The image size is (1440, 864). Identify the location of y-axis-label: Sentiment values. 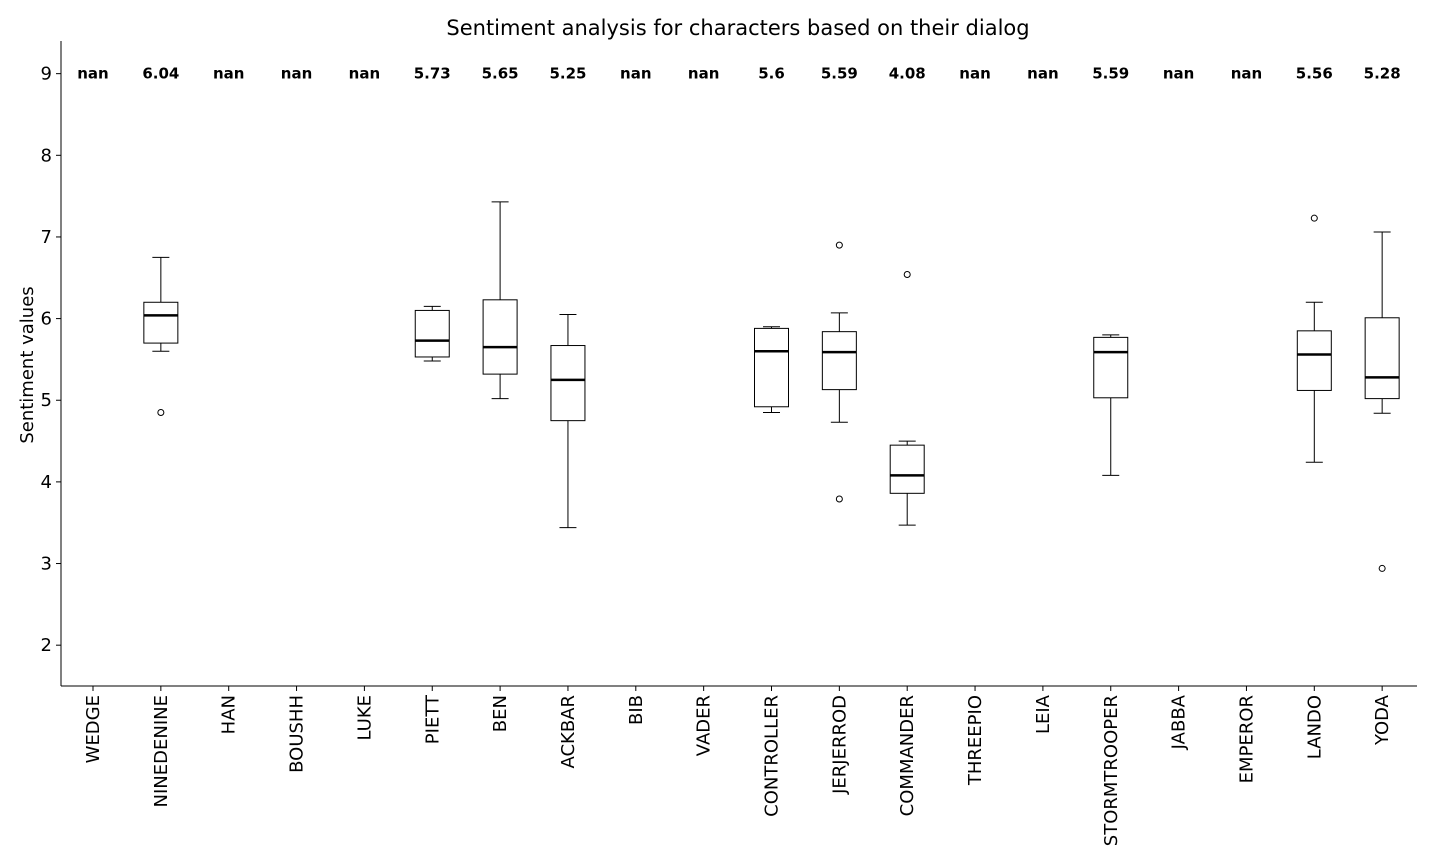
(27, 364).